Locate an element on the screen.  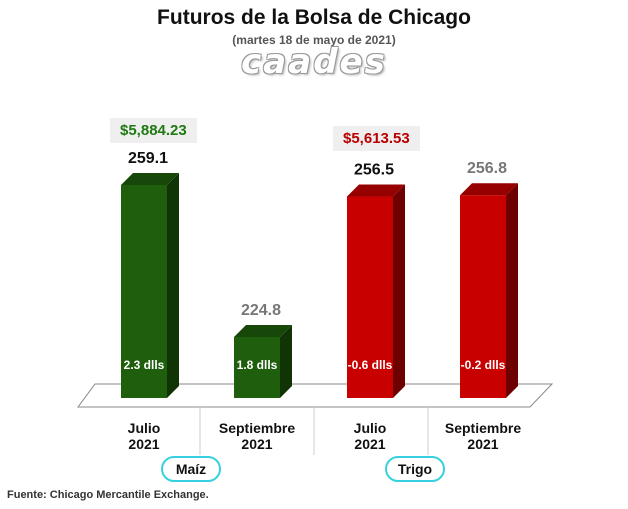
chart-subtitle: (martes 18 de mayo de 2021) is located at coordinates (314, 40).